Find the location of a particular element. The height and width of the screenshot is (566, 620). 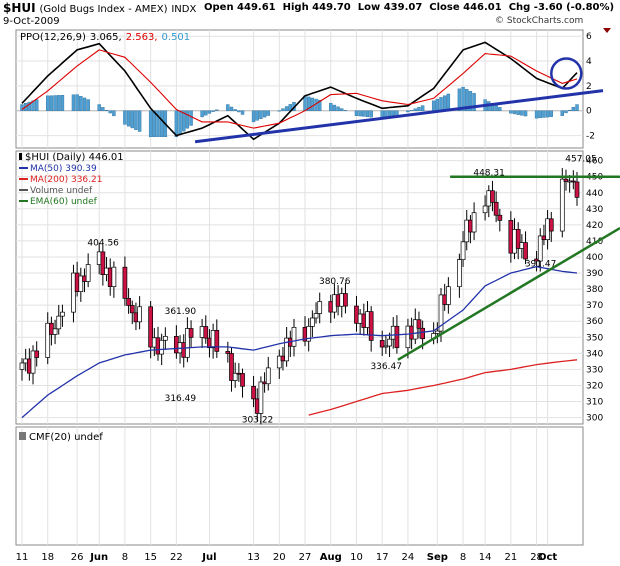

price-legend-item: MA(200) 336.21 is located at coordinates (66, 180).